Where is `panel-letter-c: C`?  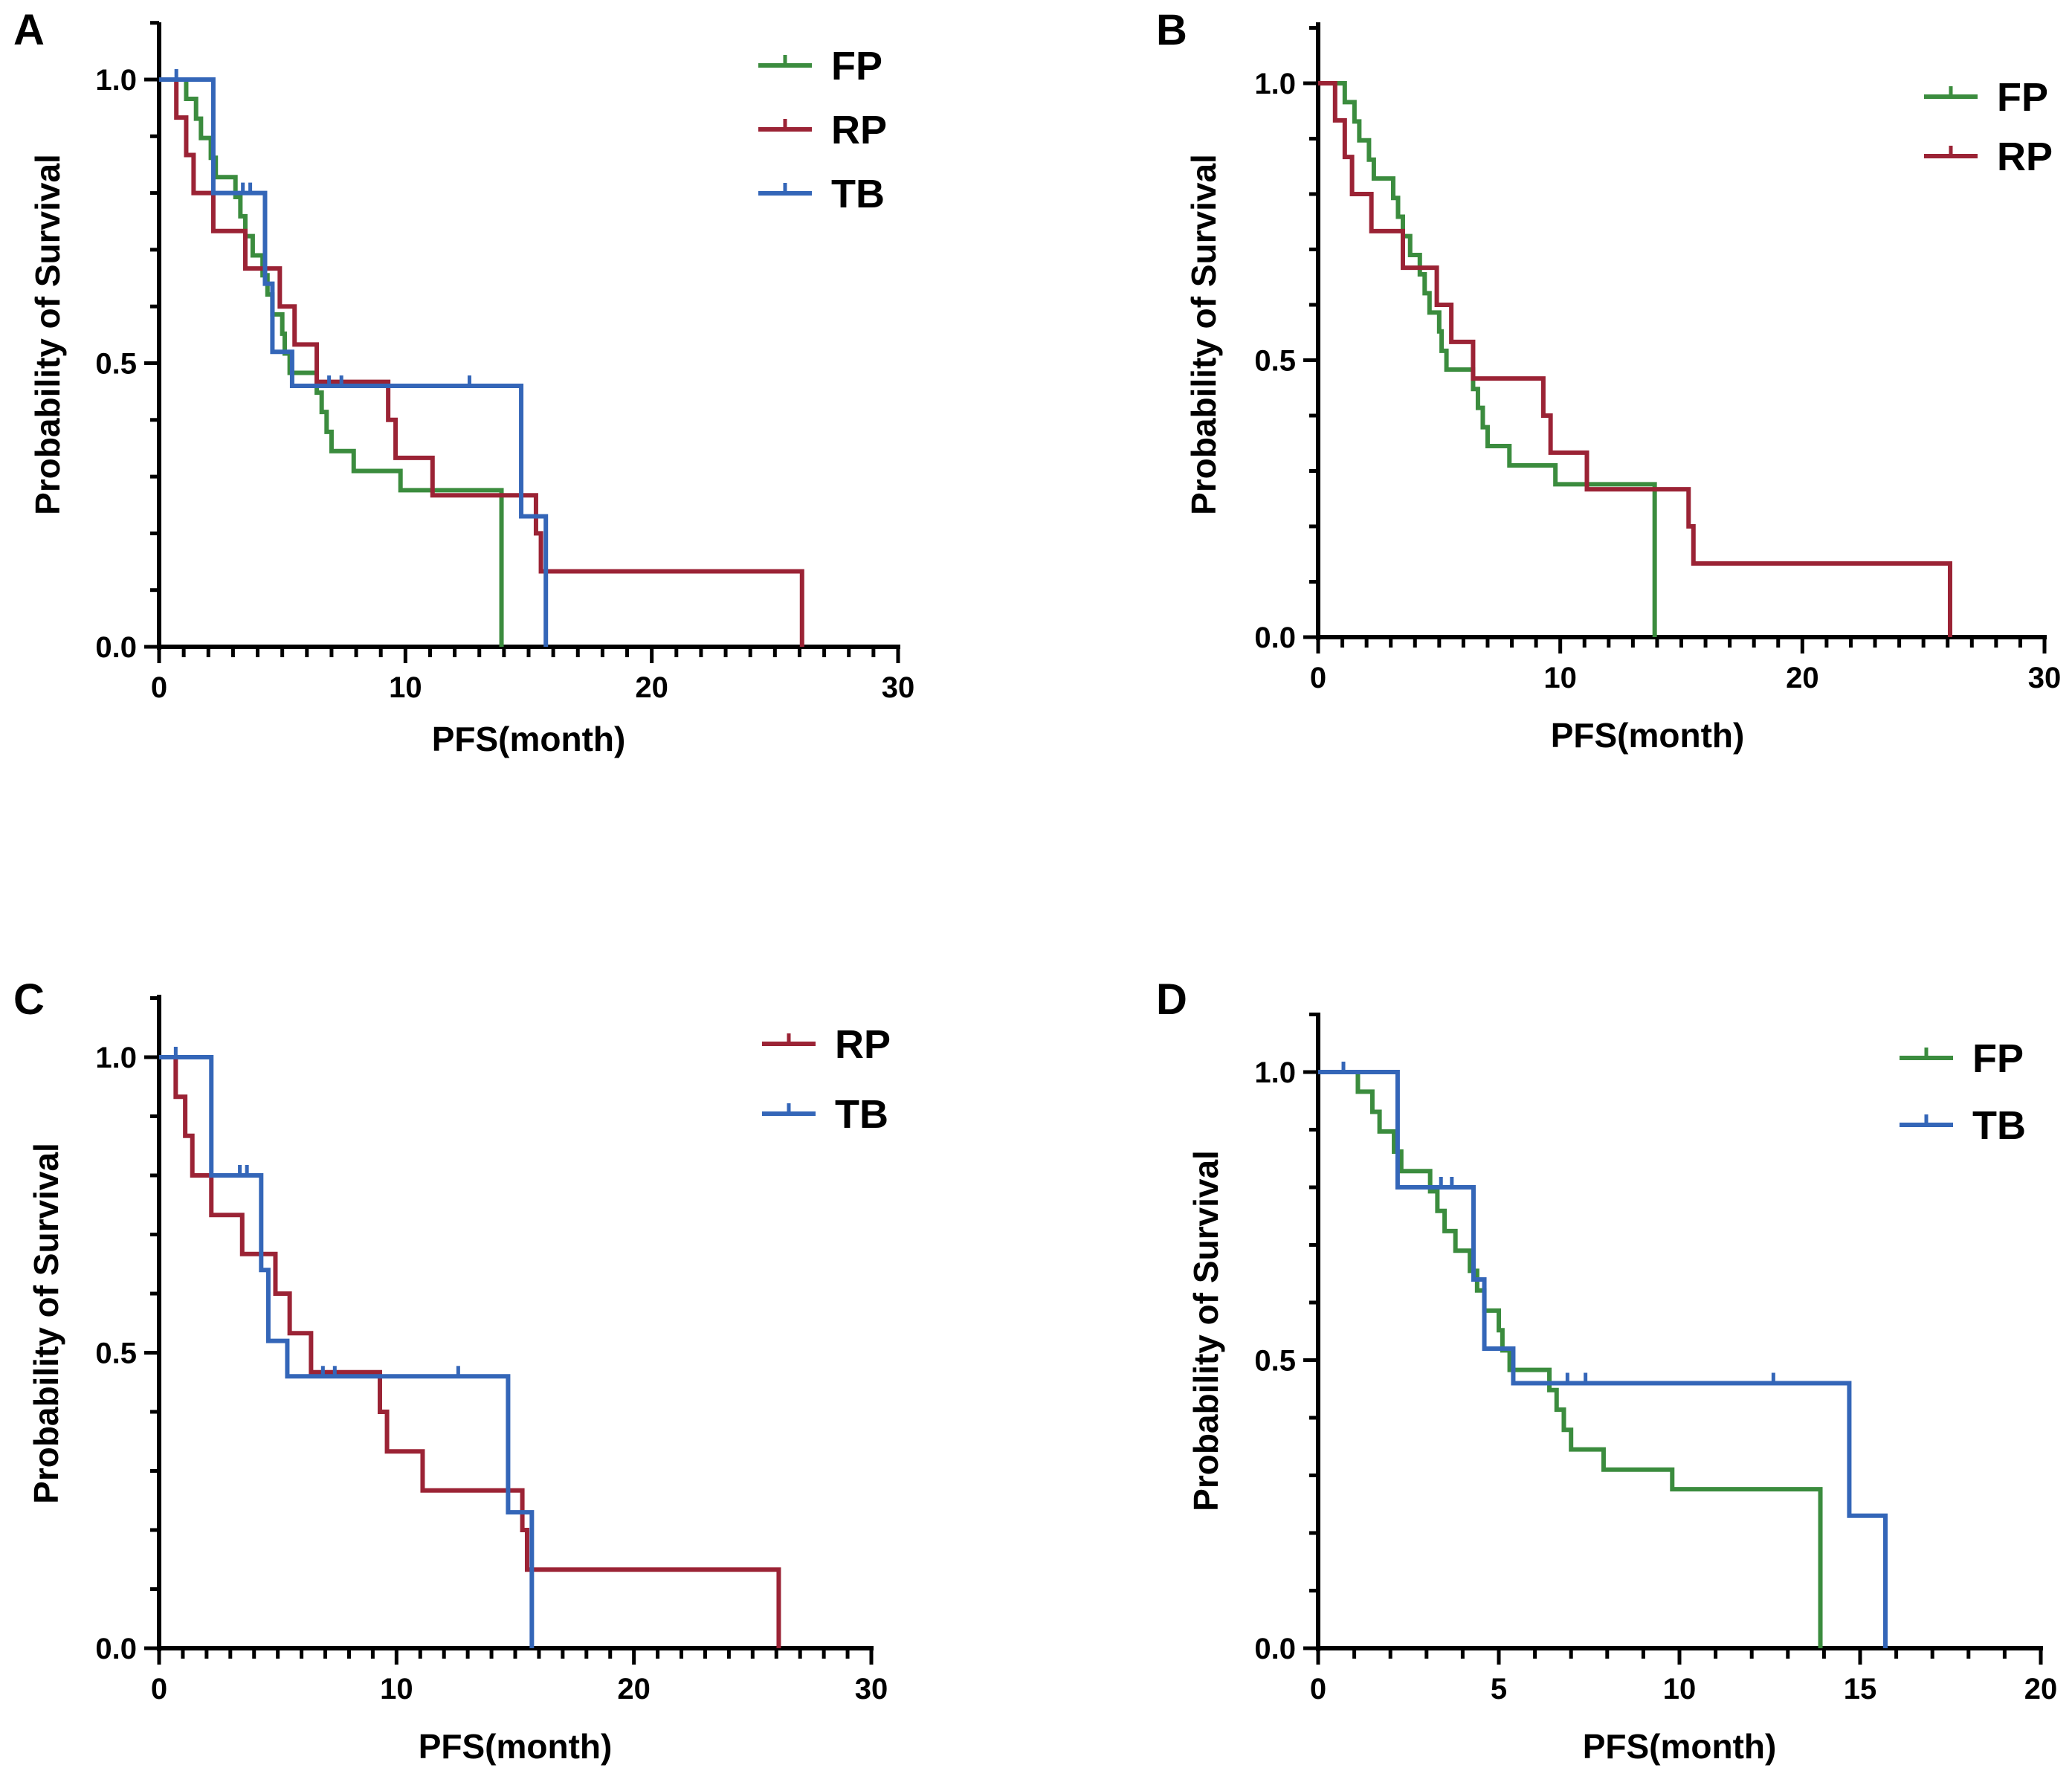
panel-letter-c: C is located at coordinates (29, 999).